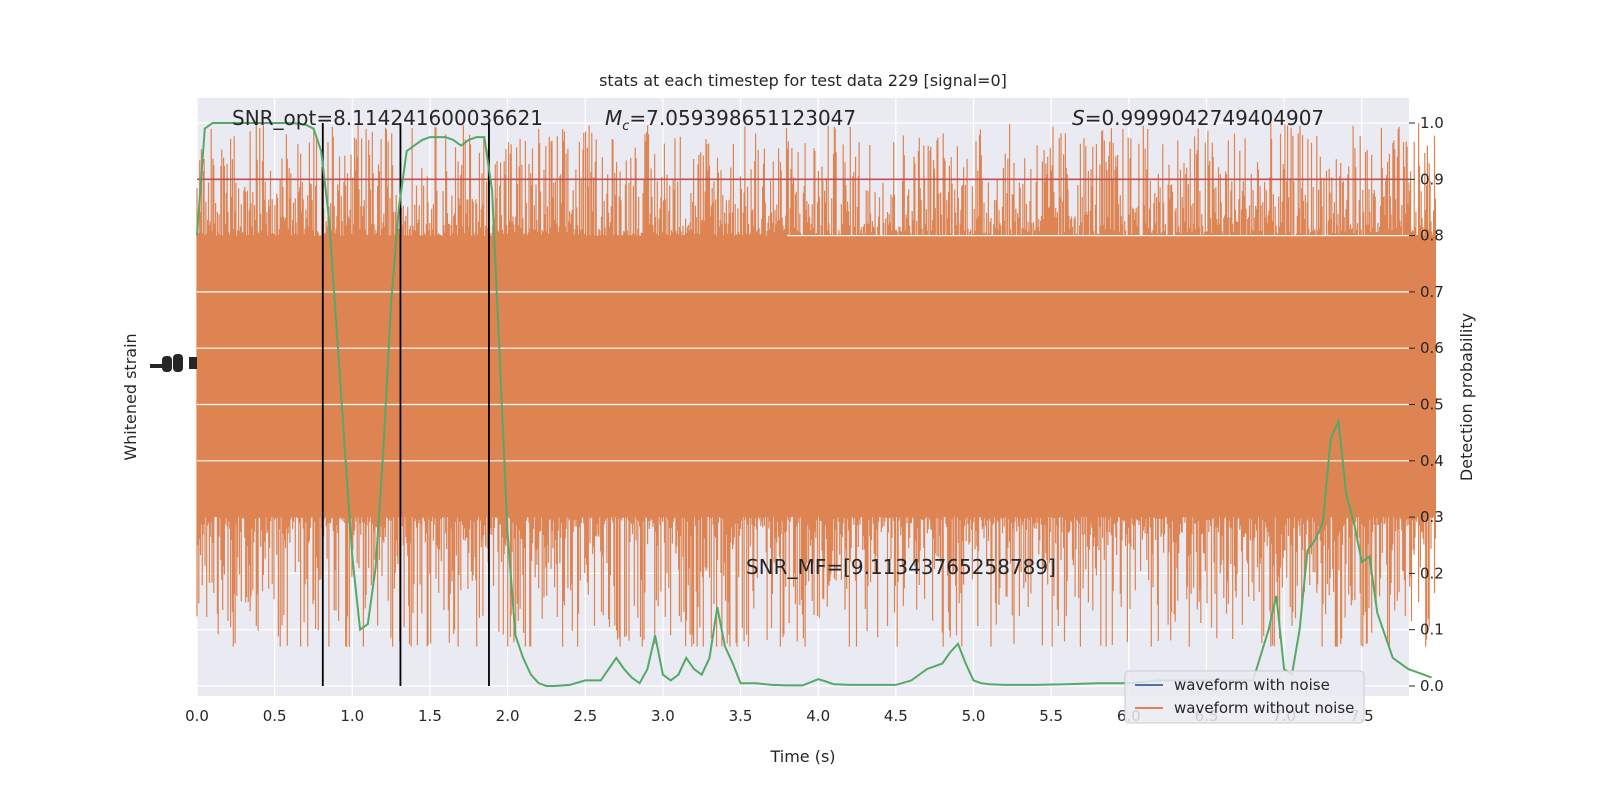 The height and width of the screenshot is (800, 1600). What do you see at coordinates (197, 716) in the screenshot?
I see `x-tick-label: 0.0` at bounding box center [197, 716].